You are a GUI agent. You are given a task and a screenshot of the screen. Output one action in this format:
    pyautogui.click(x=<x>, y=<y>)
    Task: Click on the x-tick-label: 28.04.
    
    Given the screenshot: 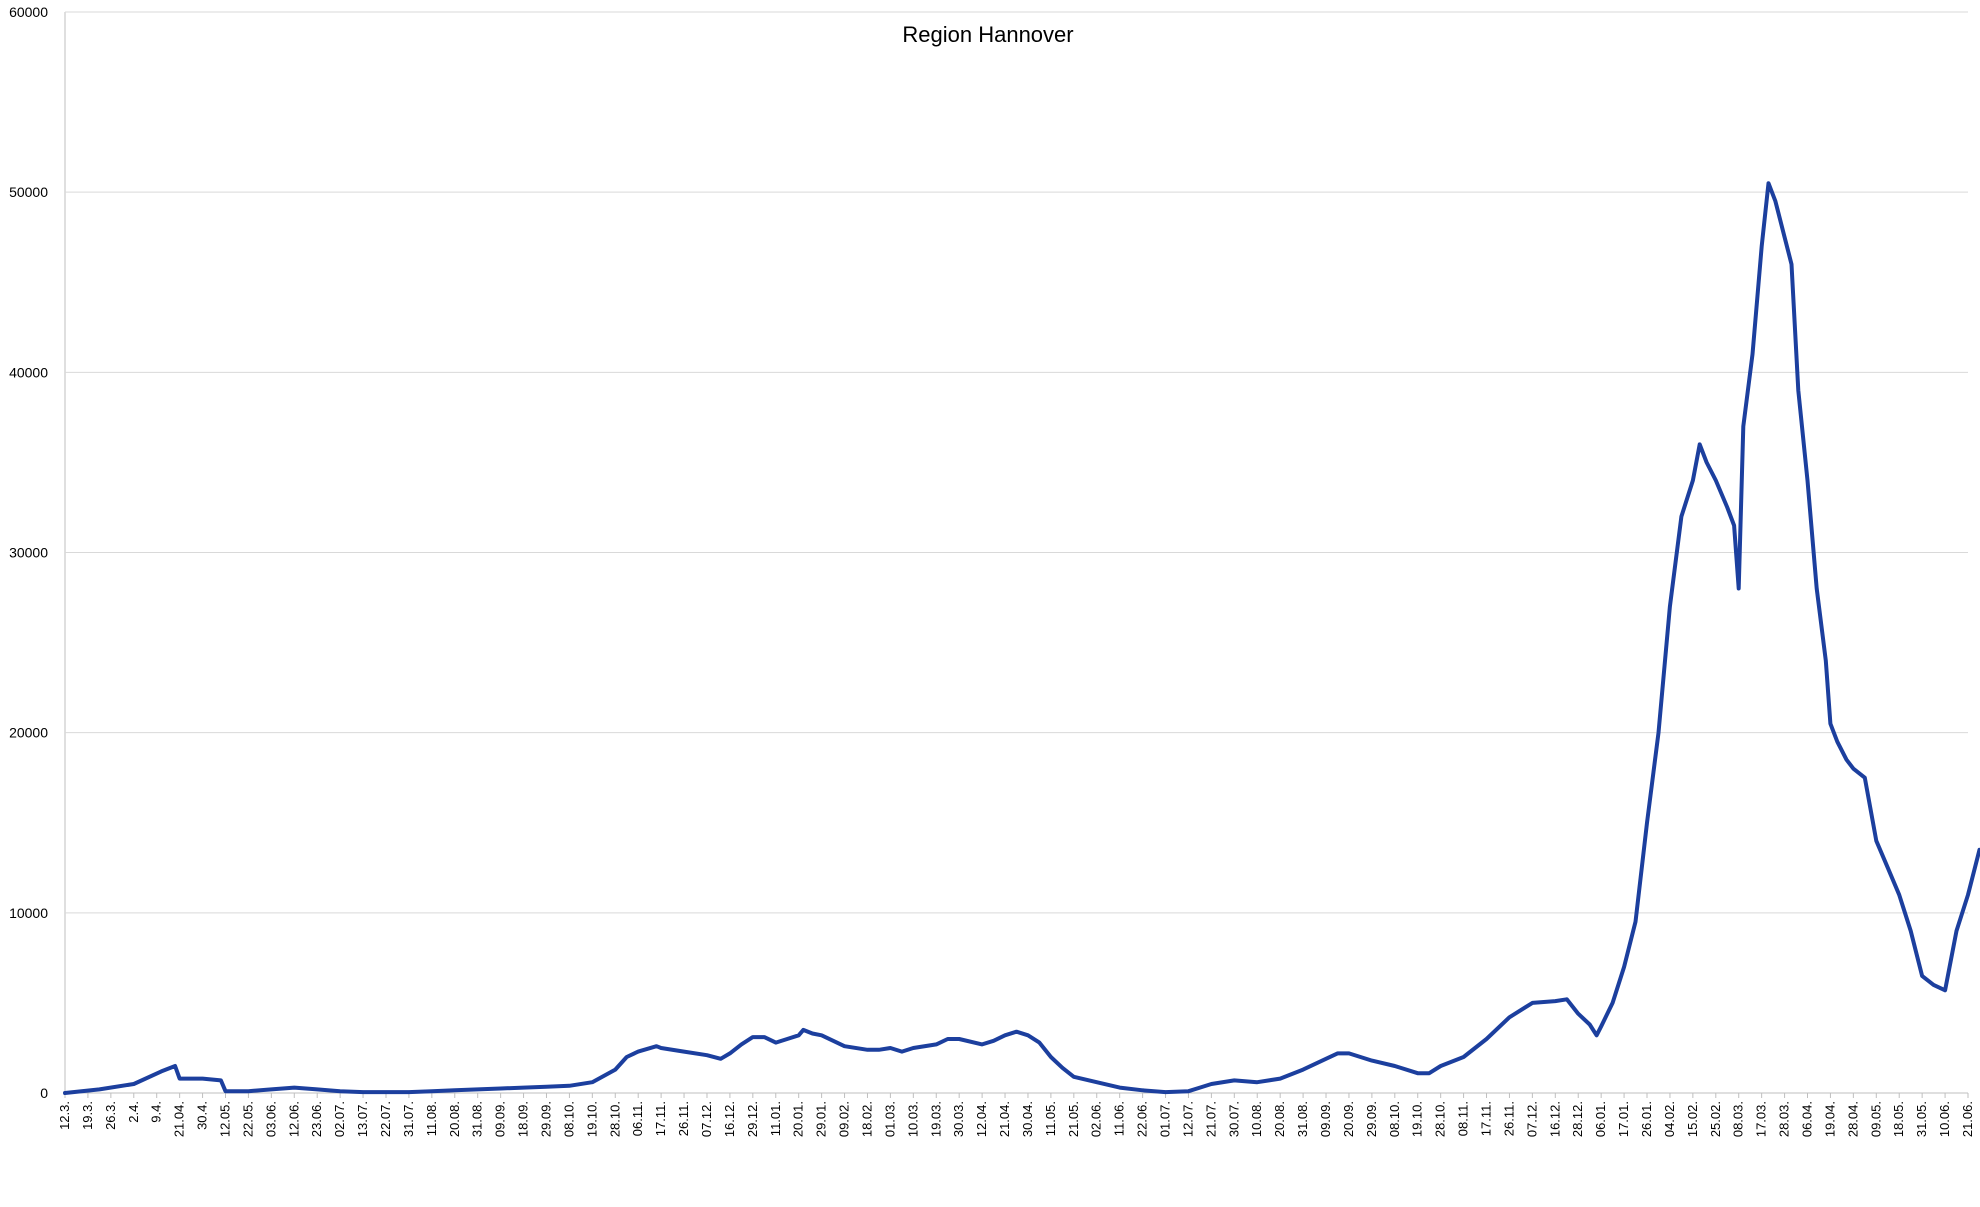 What is the action you would take?
    pyautogui.click(x=1852, y=1119)
    